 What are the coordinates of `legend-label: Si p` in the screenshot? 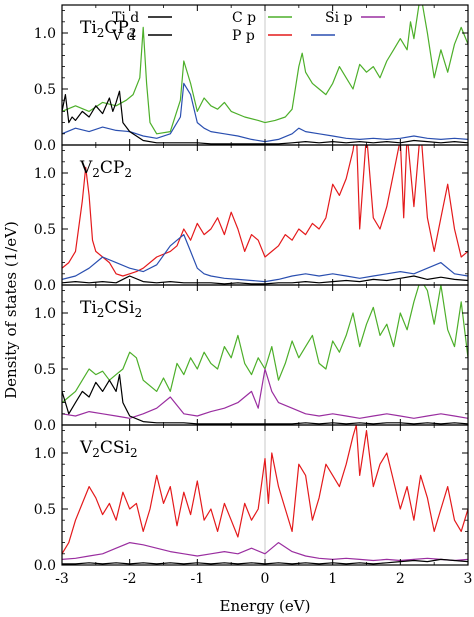 It's located at (339, 18).